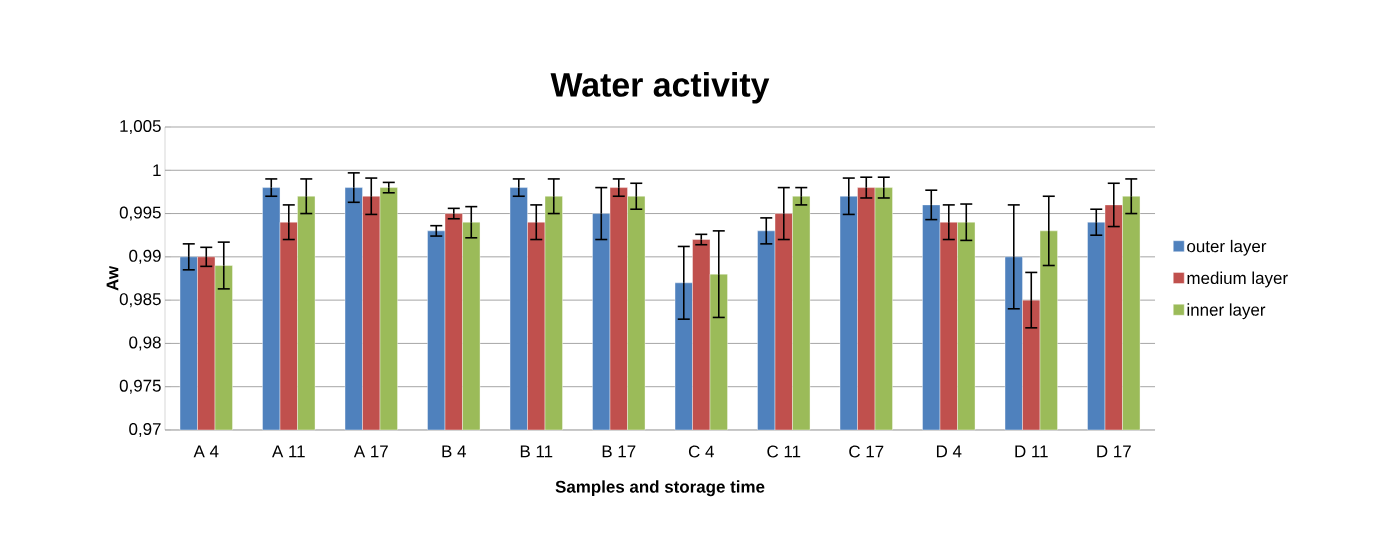 Image resolution: width=1399 pixels, height=543 pixels. Describe the element at coordinates (660, 488) in the screenshot. I see `x-axis-title: Samples and storage time` at that location.